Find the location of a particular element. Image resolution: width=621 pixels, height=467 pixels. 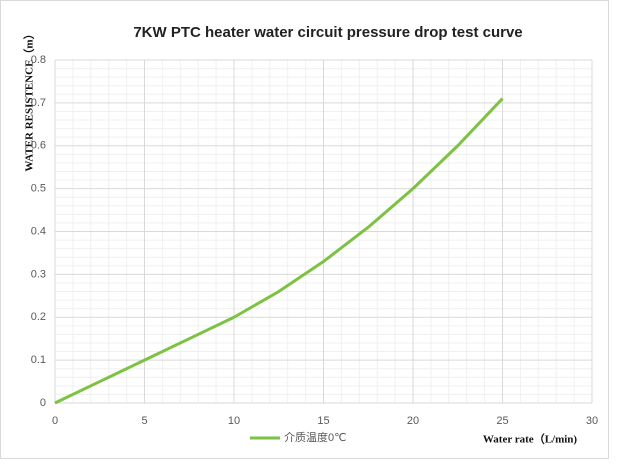

x-tick-label: 25 is located at coordinates (502, 421).